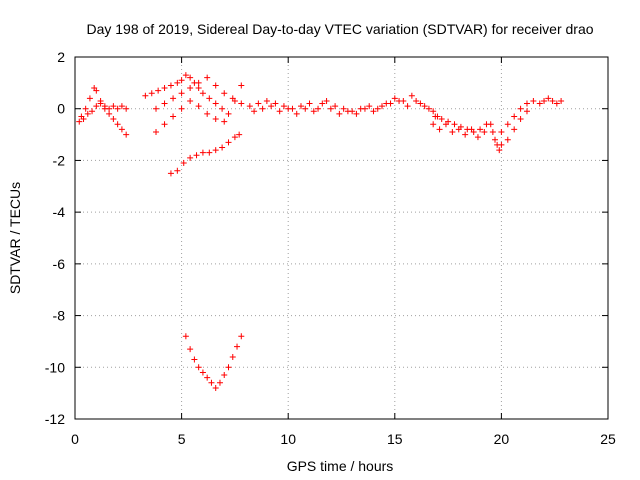  I want to click on y-tick-label: -12, so click(55, 419).